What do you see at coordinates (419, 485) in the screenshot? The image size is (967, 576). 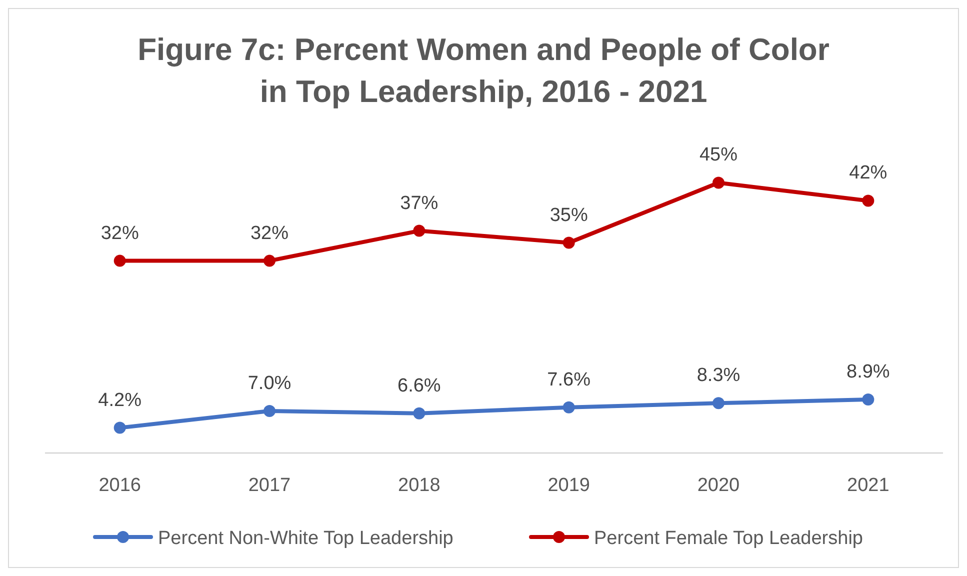 I see `x-tick-label: 2018` at bounding box center [419, 485].